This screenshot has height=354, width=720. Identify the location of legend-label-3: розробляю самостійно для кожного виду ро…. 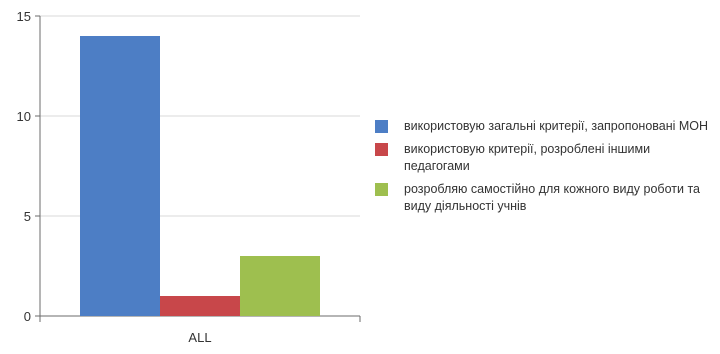
(552, 197).